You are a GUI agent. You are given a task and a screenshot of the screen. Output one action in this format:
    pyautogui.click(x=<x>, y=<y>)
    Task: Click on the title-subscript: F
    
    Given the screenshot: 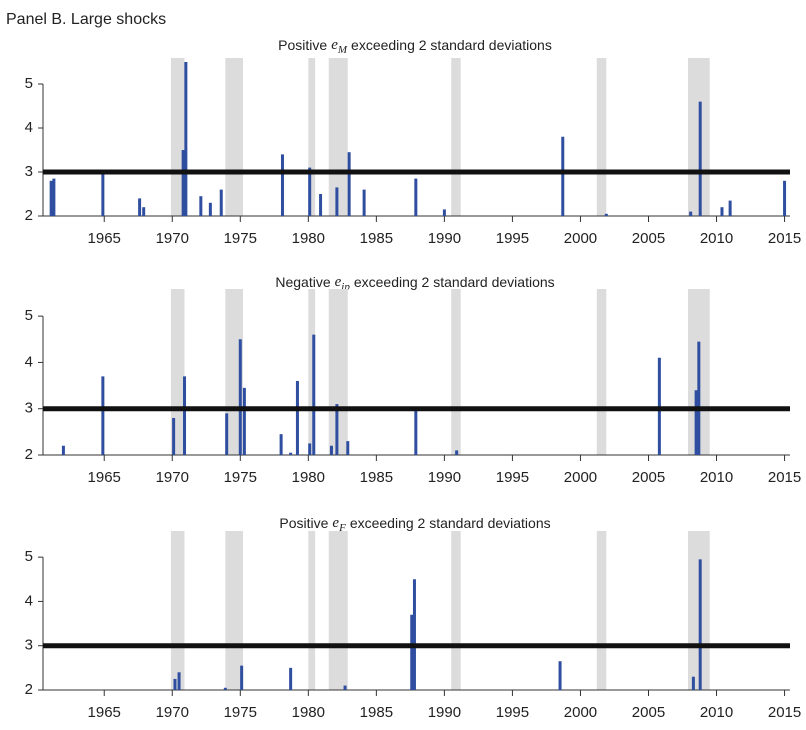 What is the action you would take?
    pyautogui.click(x=342, y=528)
    